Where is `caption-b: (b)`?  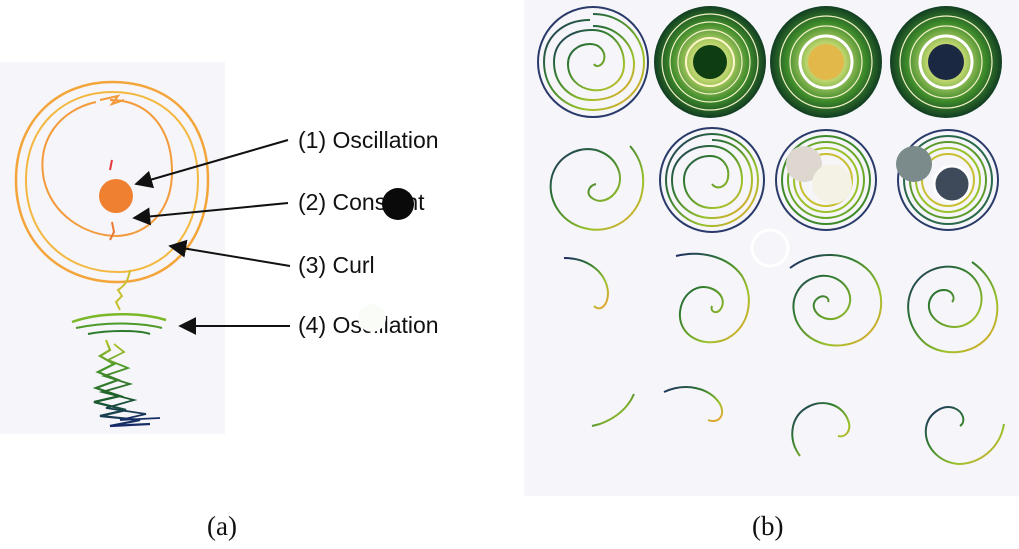
caption-b: (b) is located at coordinates (767, 526).